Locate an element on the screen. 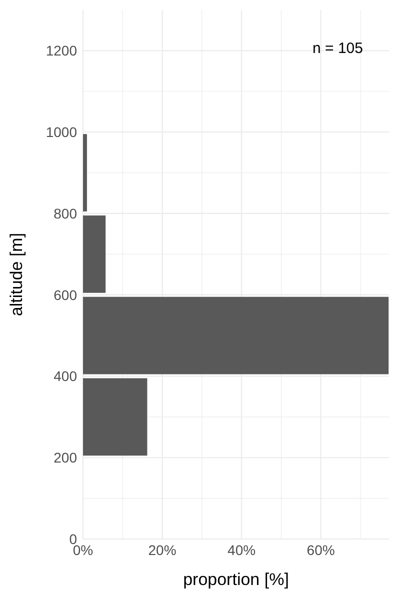 Image resolution: width=400 pixels, height=600 pixels. x-axis-title: proportion [%] is located at coordinates (236, 579).